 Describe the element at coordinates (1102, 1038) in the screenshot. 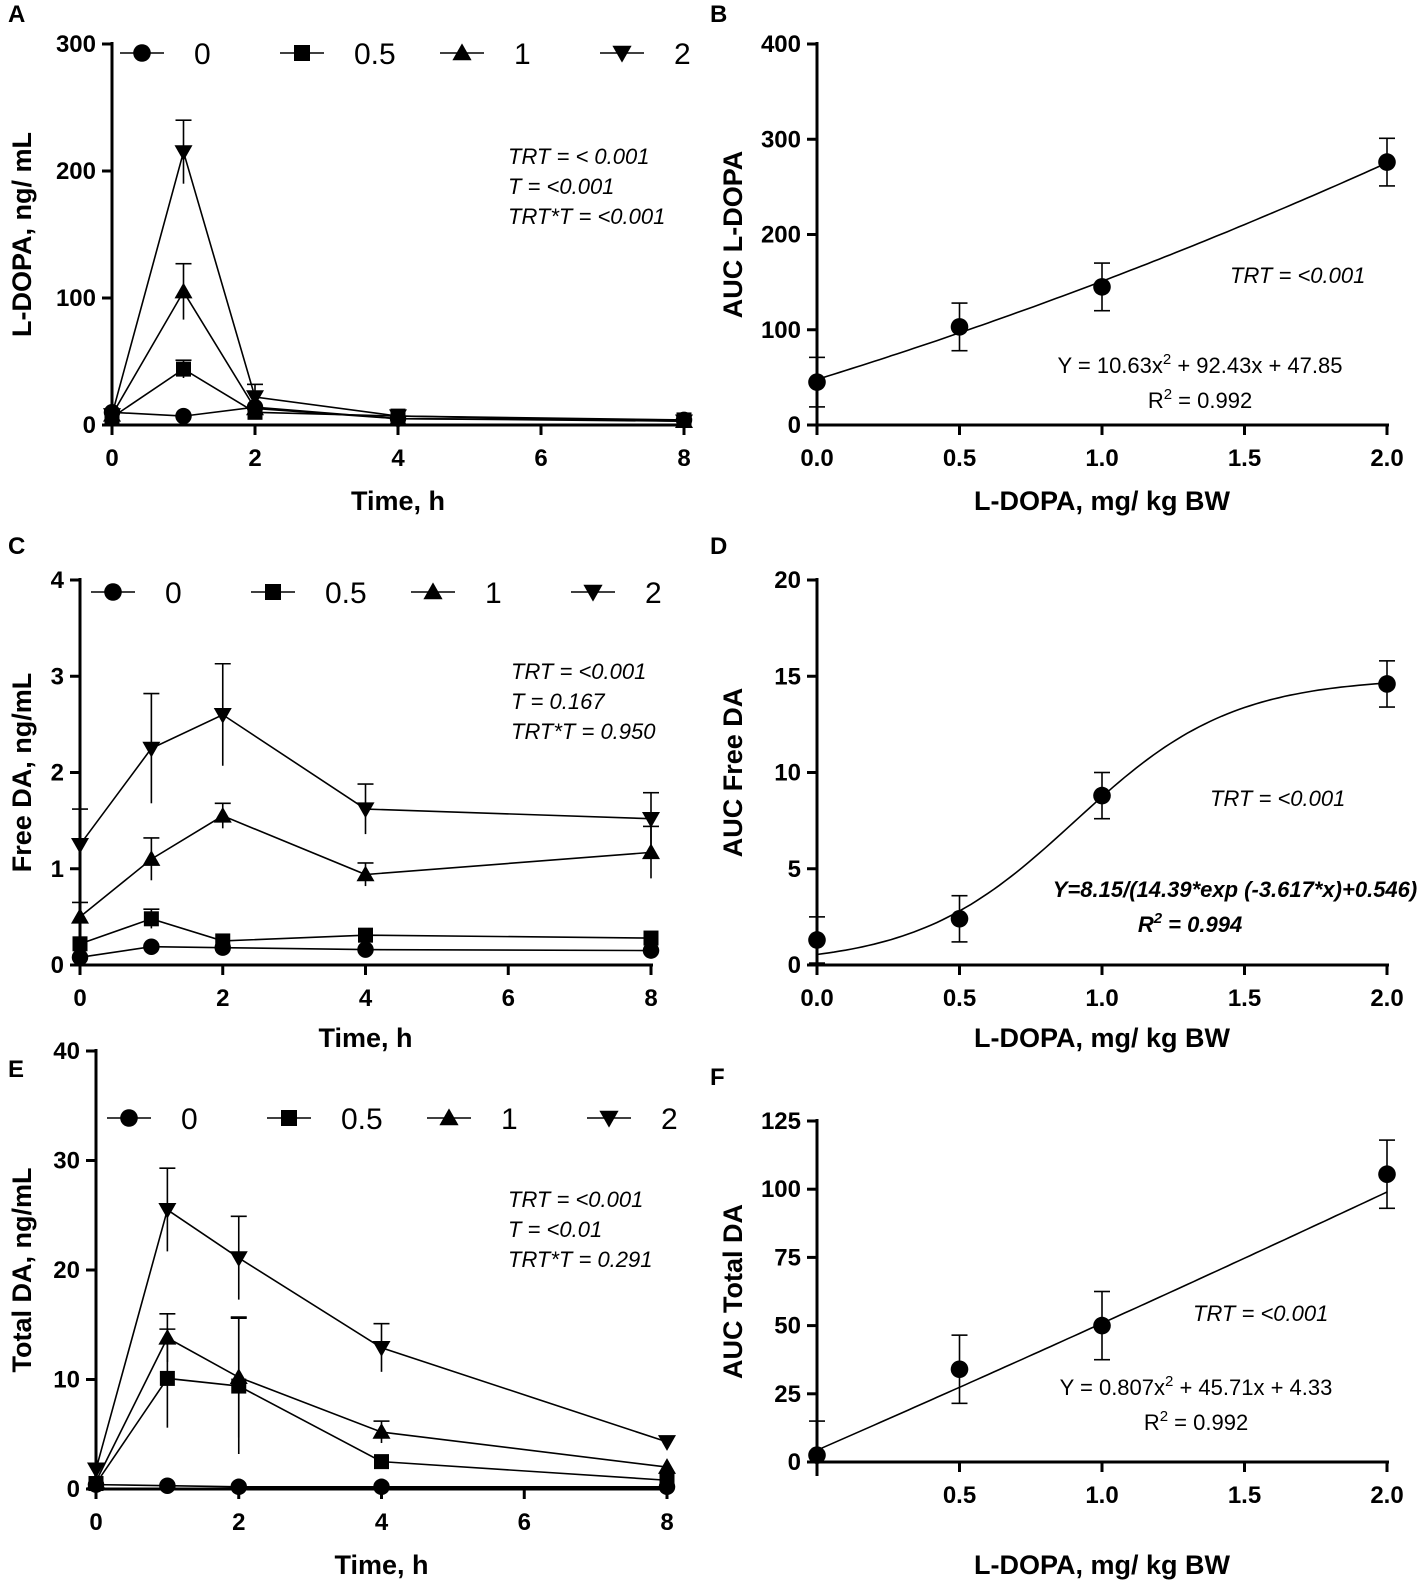

I see `x-axis-label: L-DOPA, mg/ kg BW` at that location.